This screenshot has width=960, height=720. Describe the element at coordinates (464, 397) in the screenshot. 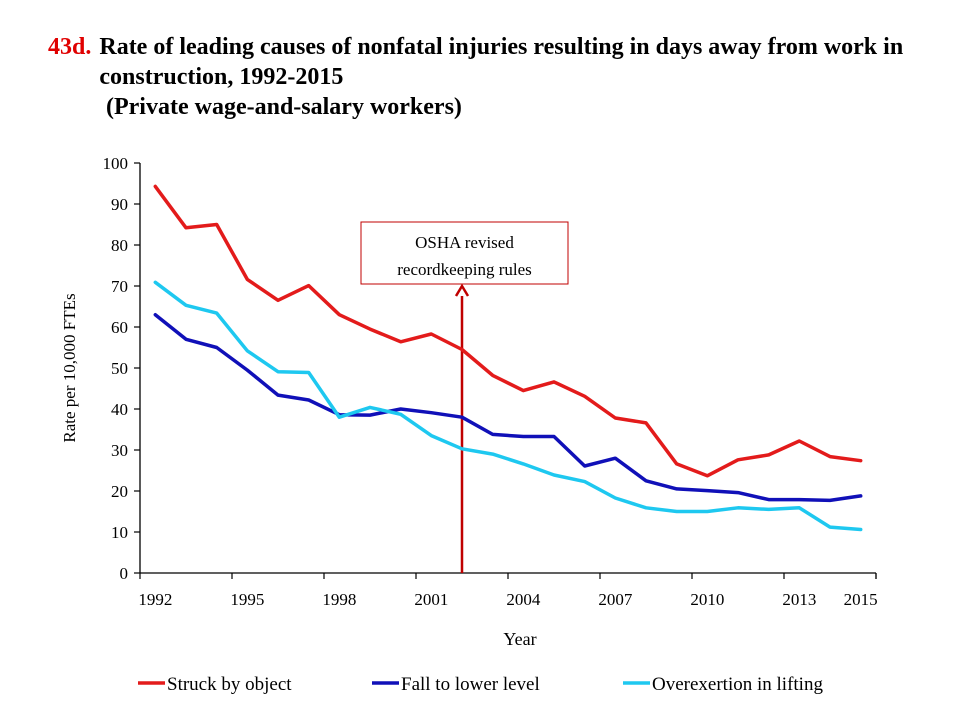

I see `annotation-layer: OSHA revised recordkeeping rules` at that location.